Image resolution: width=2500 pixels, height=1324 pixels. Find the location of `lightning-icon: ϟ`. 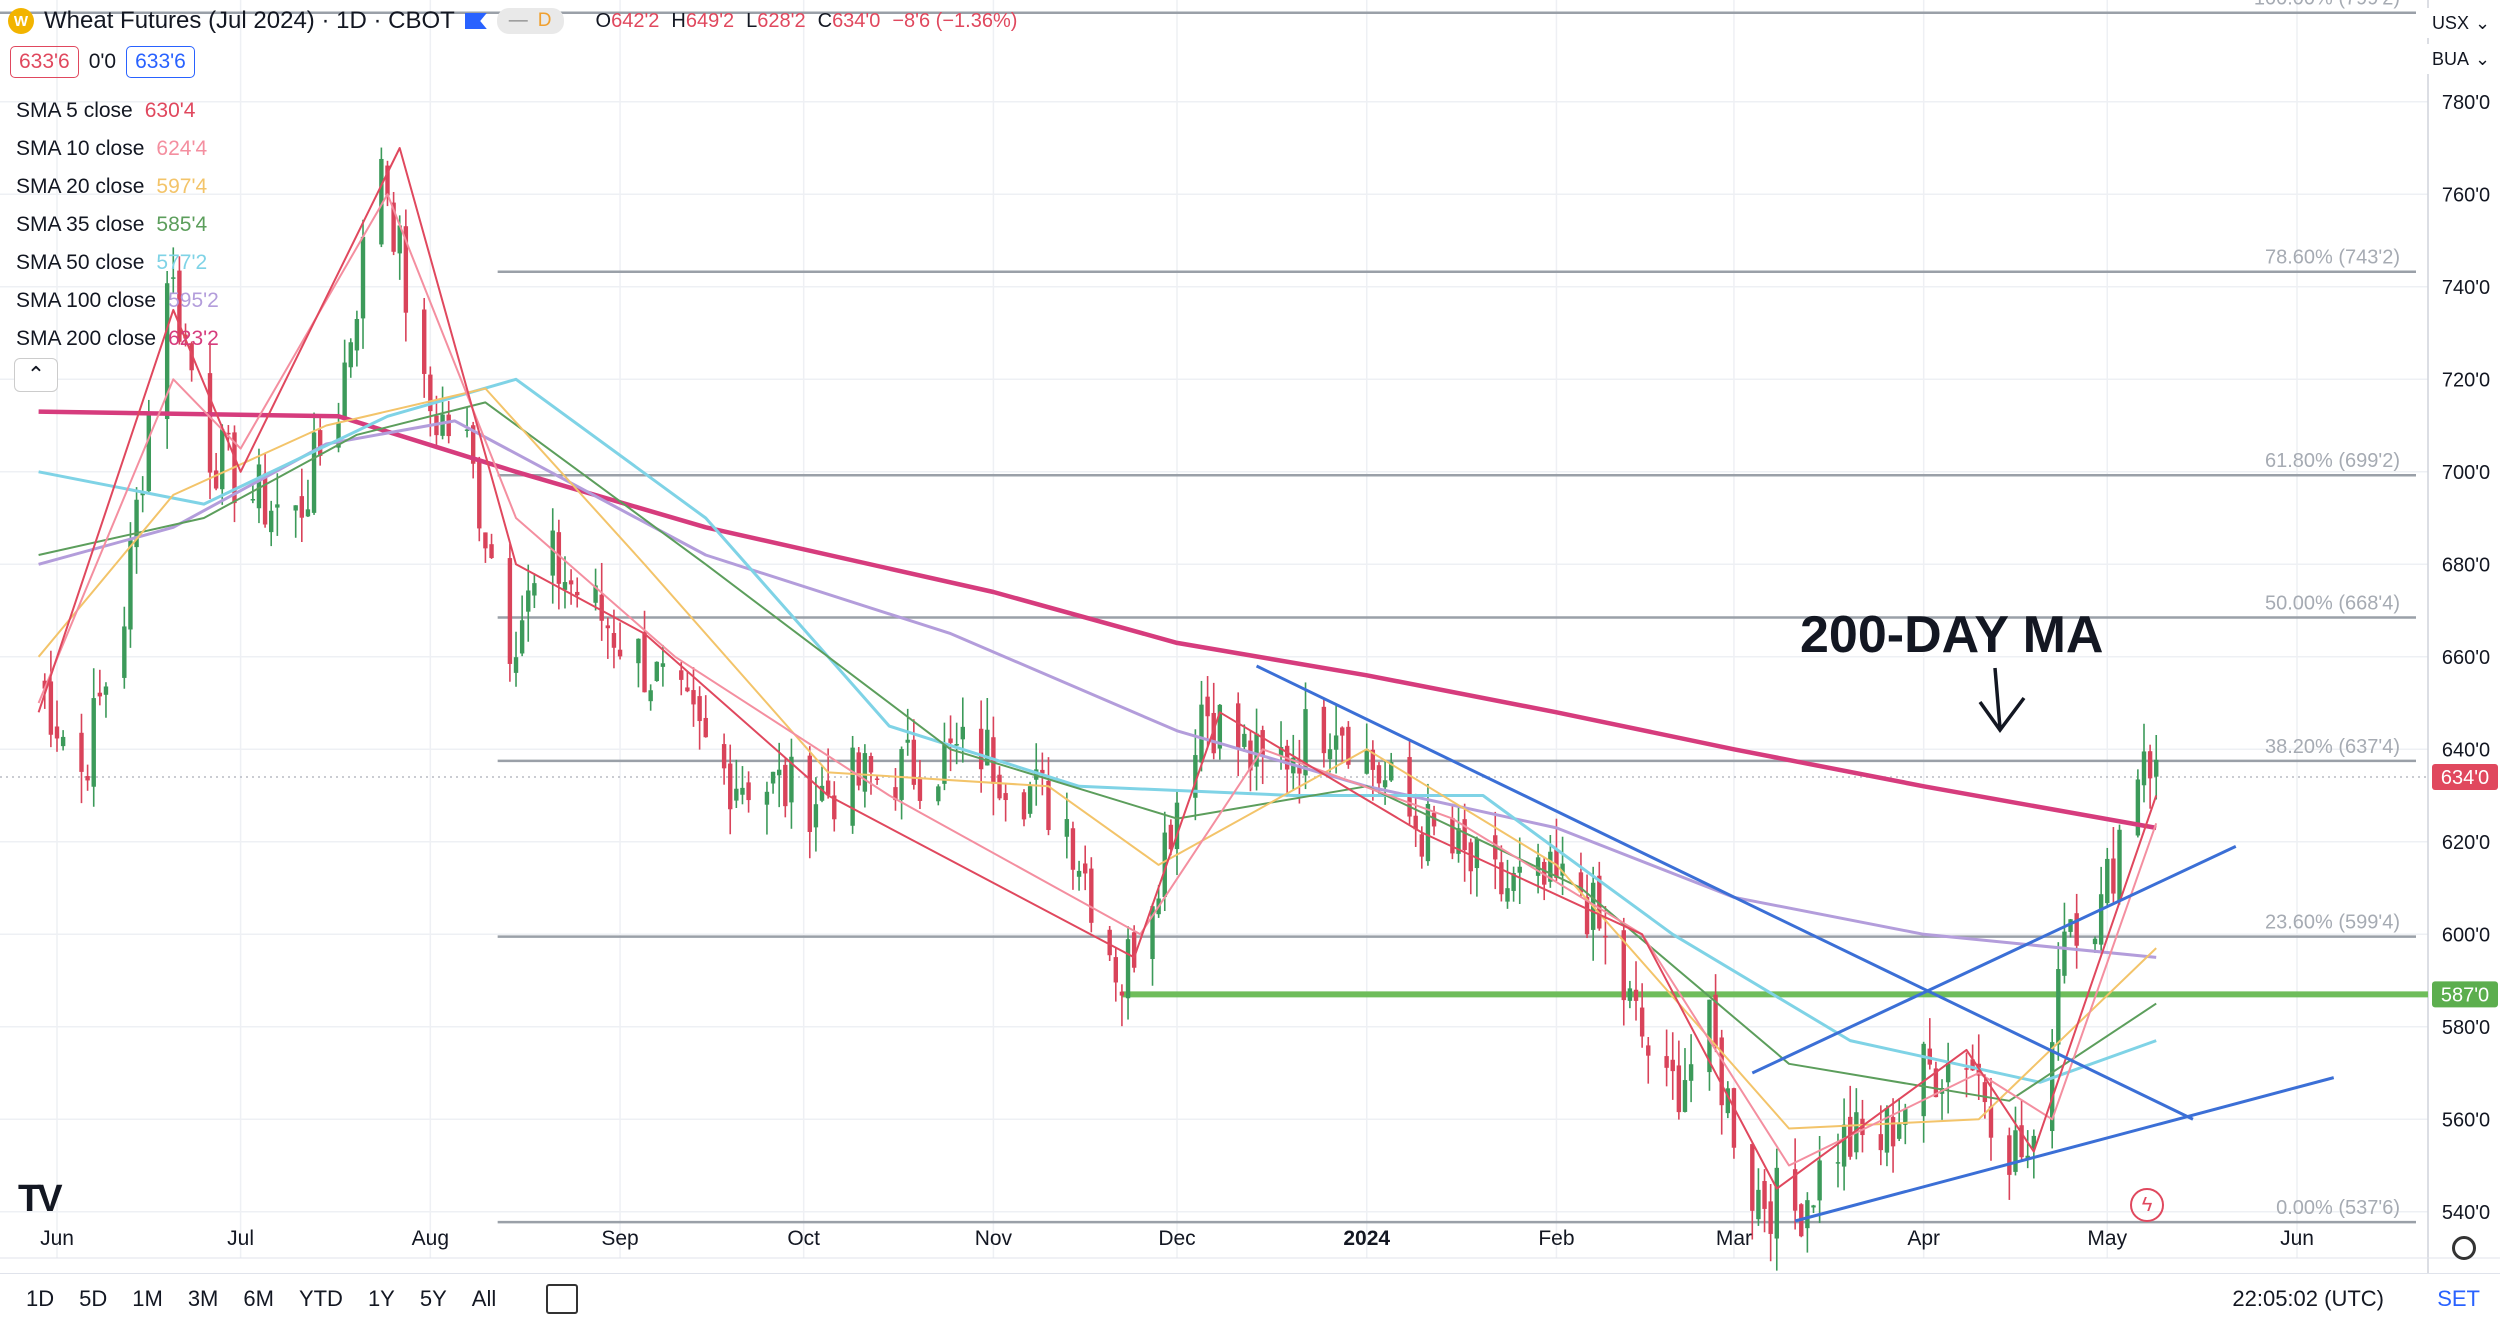

lightning-icon: ϟ is located at coordinates (2147, 1205).